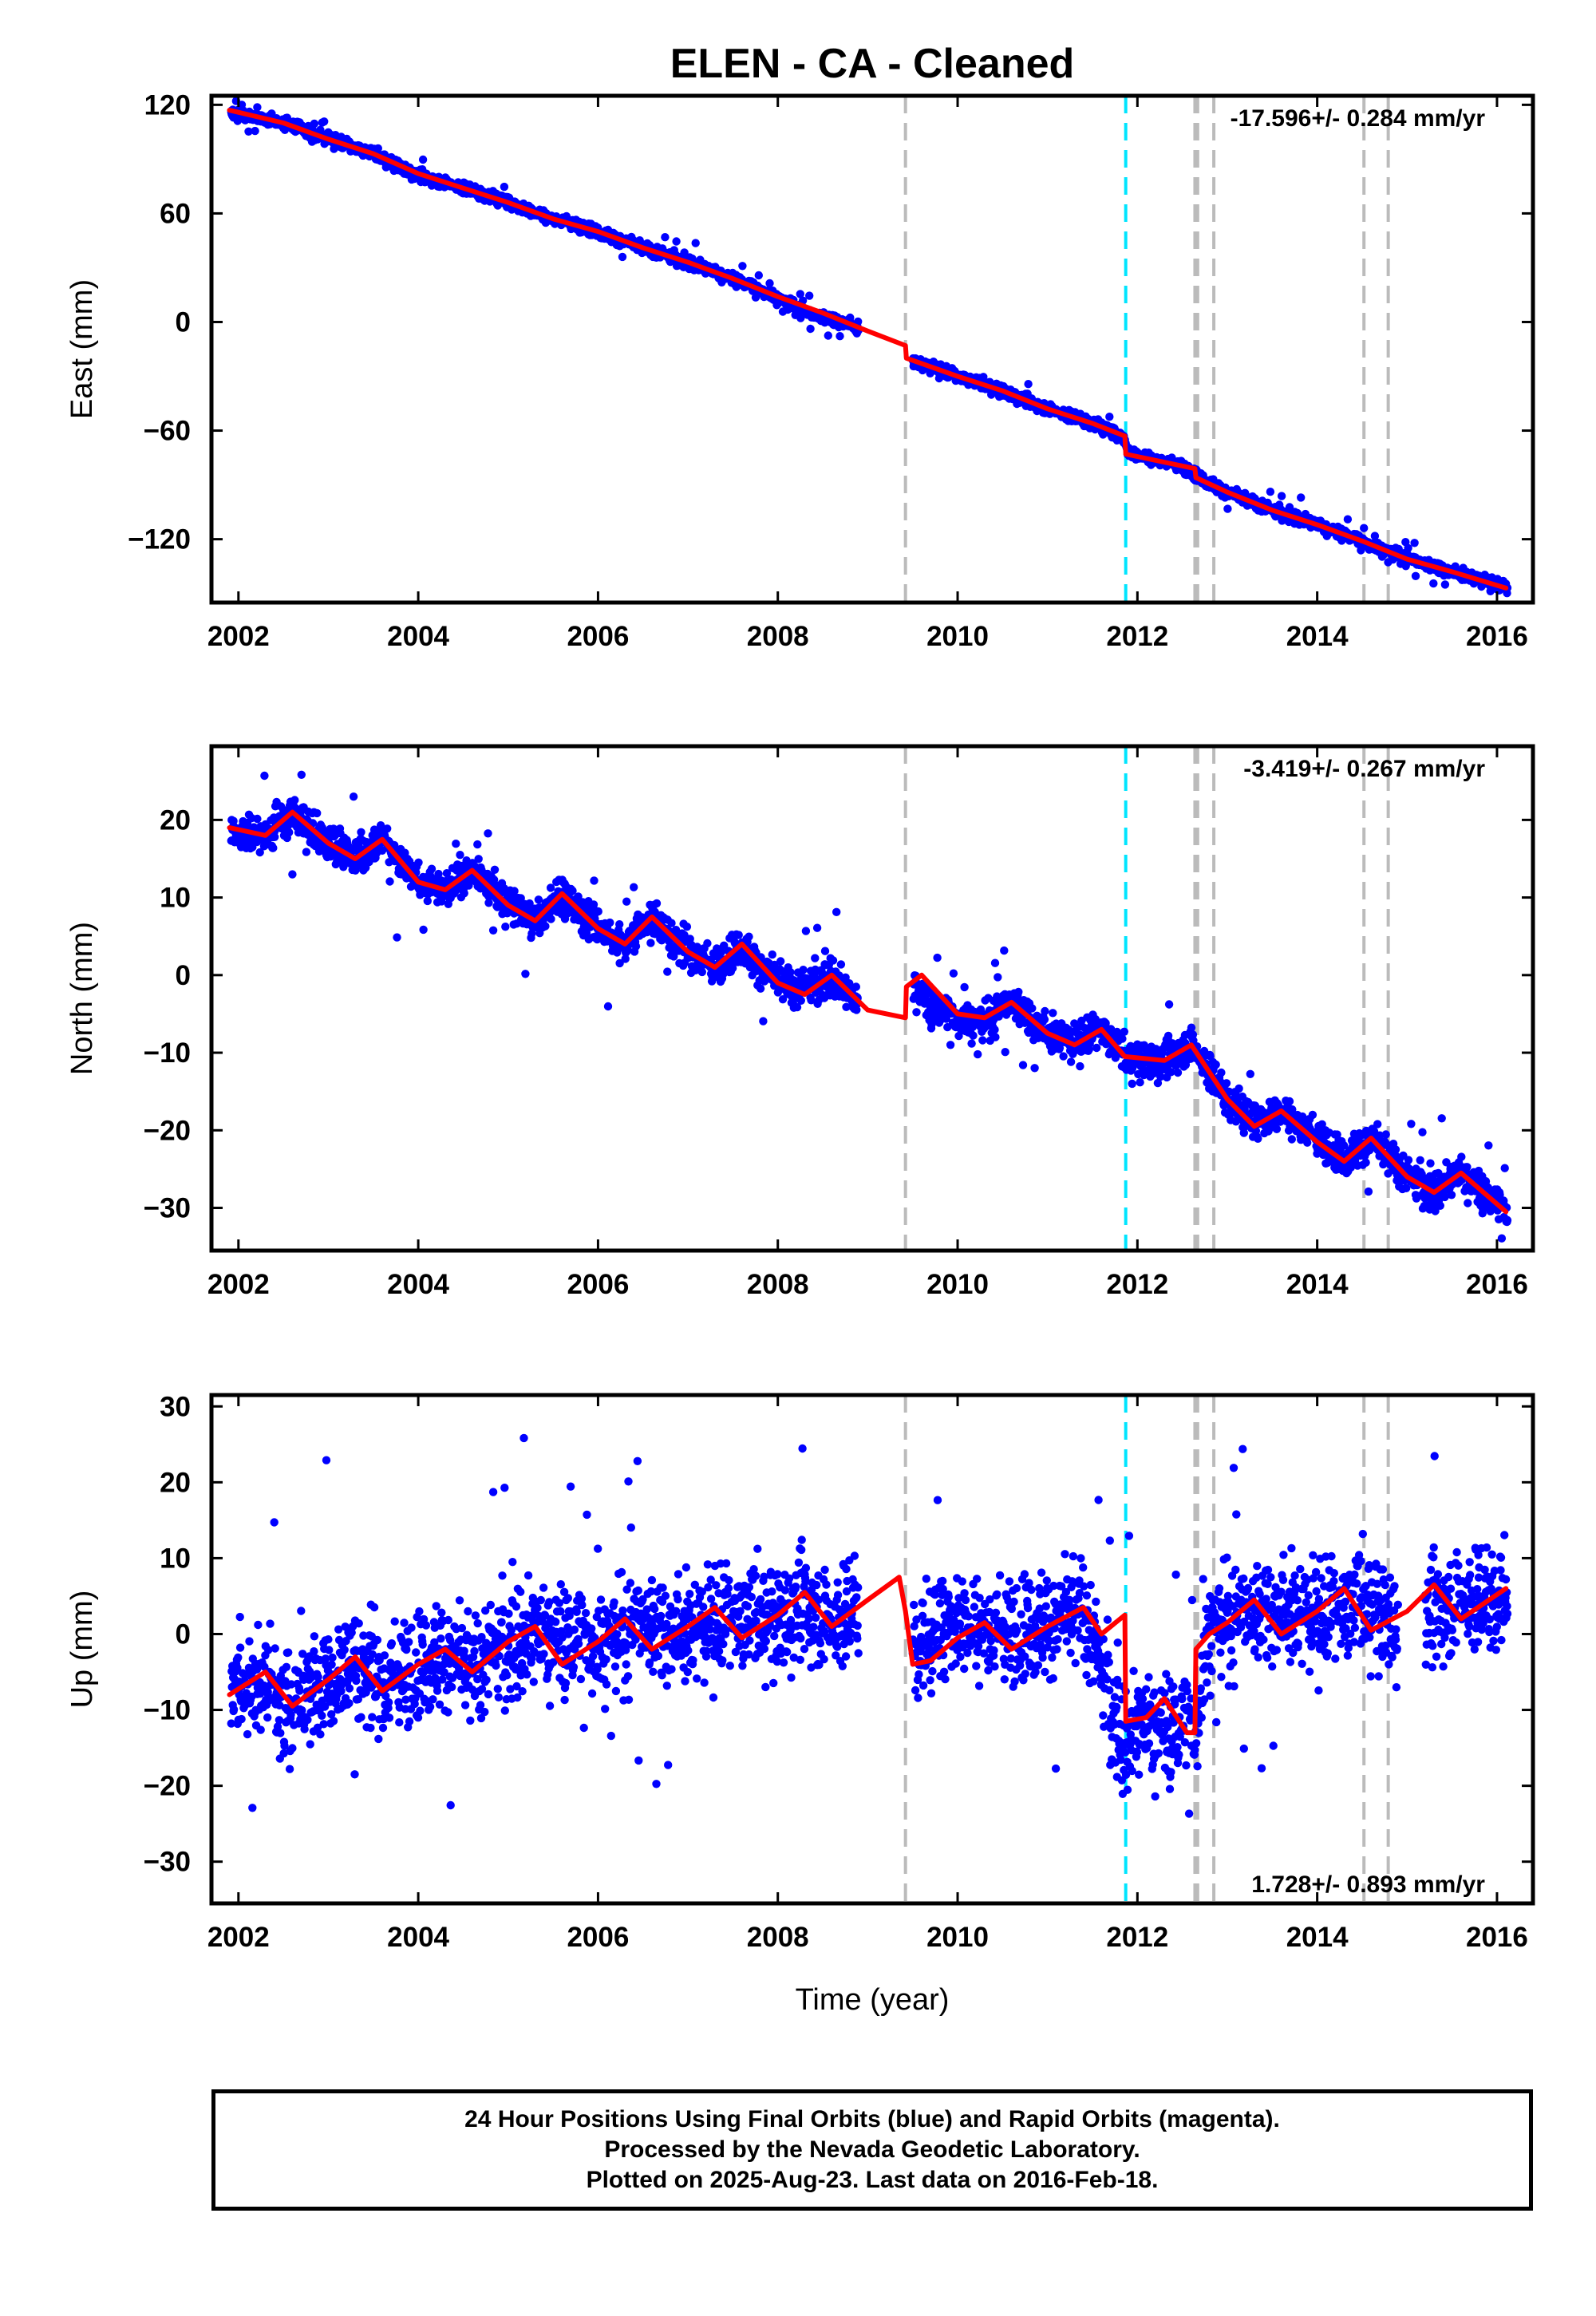 The width and height of the screenshot is (1596, 2316). What do you see at coordinates (1124, 1032) in the screenshot?
I see `north-point-1955` at bounding box center [1124, 1032].